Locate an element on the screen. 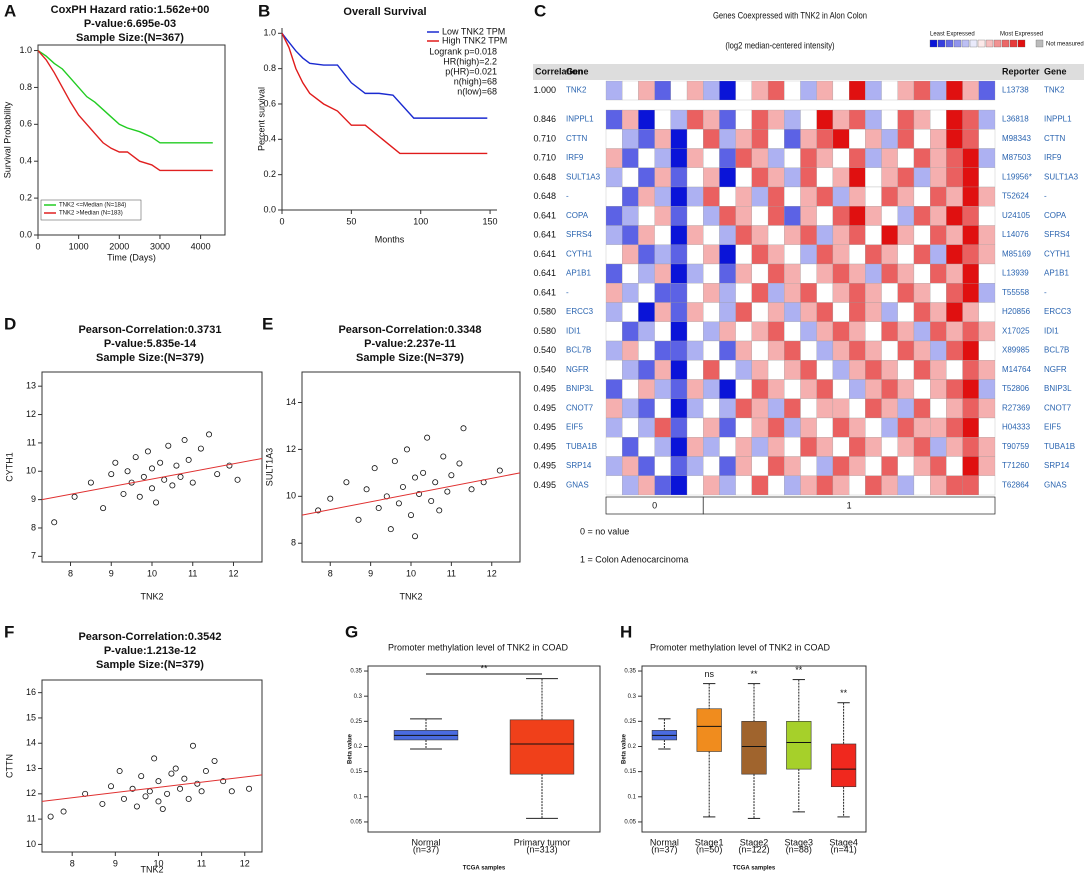  panel-label: B is located at coordinates (264, 10).